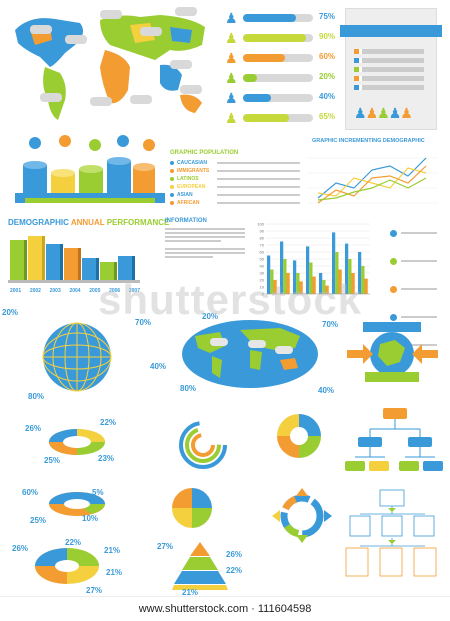 This screenshot has height=621, width=450. I want to click on line-chart, so click(373, 180).